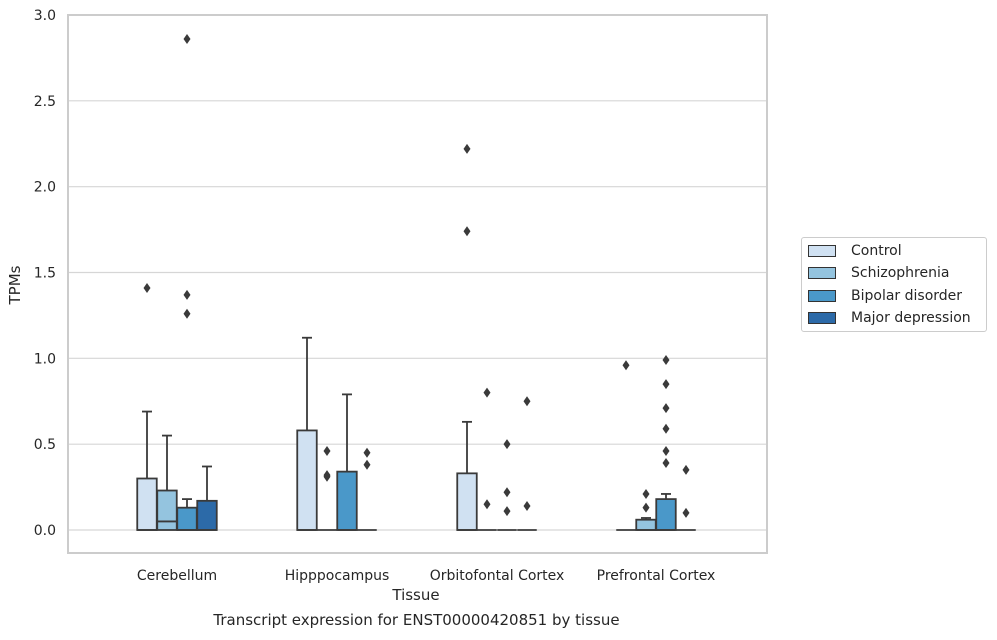  What do you see at coordinates (822, 318) in the screenshot?
I see `legend-swatch-major-depression` at bounding box center [822, 318].